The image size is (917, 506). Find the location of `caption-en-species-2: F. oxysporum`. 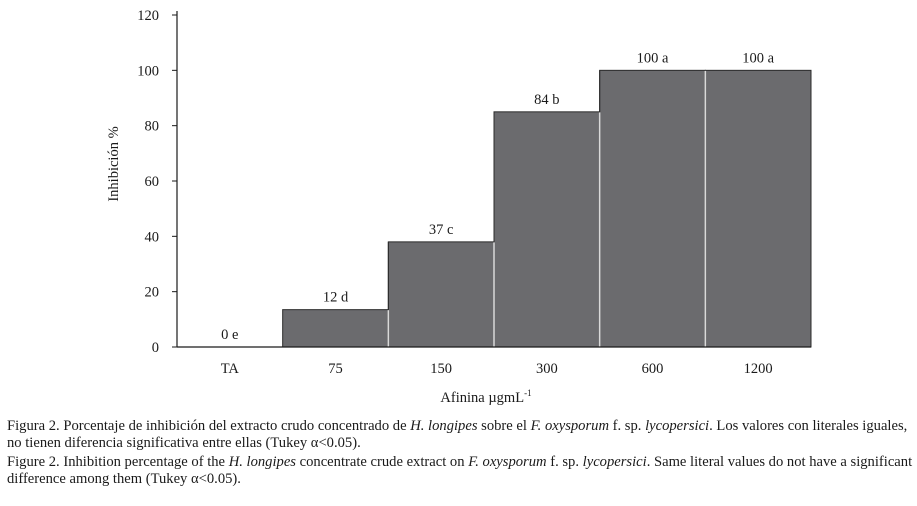

caption-en-species-2: F. oxysporum is located at coordinates (507, 462).